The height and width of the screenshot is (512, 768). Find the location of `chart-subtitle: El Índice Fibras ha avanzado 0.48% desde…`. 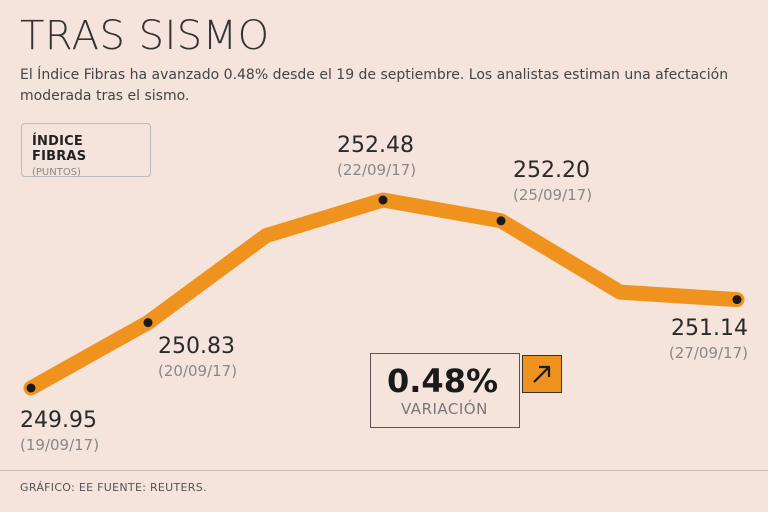

chart-subtitle: El Índice Fibras ha avanzado 0.48% desde… is located at coordinates (374, 85).